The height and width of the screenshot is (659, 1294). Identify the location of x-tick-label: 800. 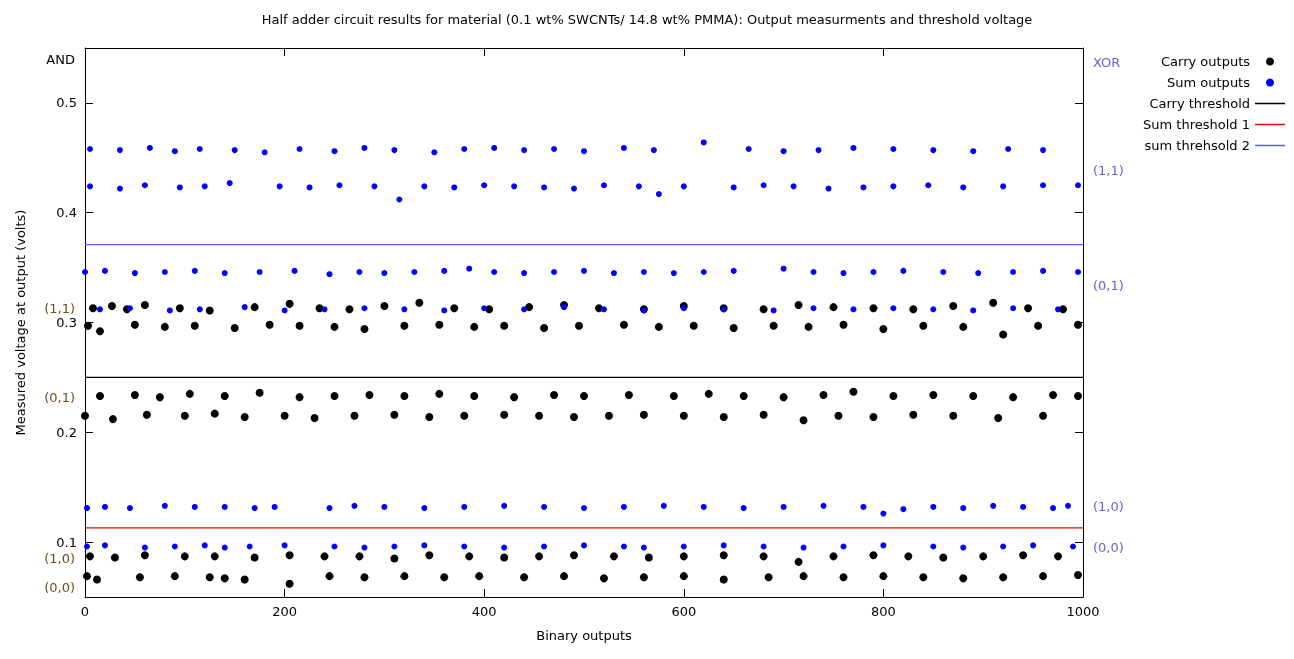
(883, 611).